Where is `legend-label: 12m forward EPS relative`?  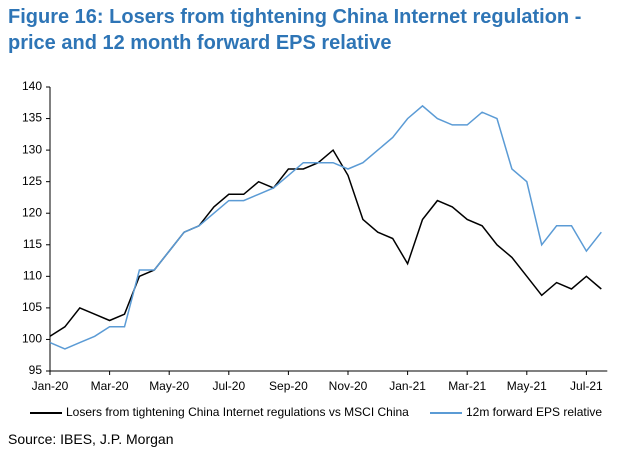 legend-label: 12m forward EPS relative is located at coordinates (534, 412).